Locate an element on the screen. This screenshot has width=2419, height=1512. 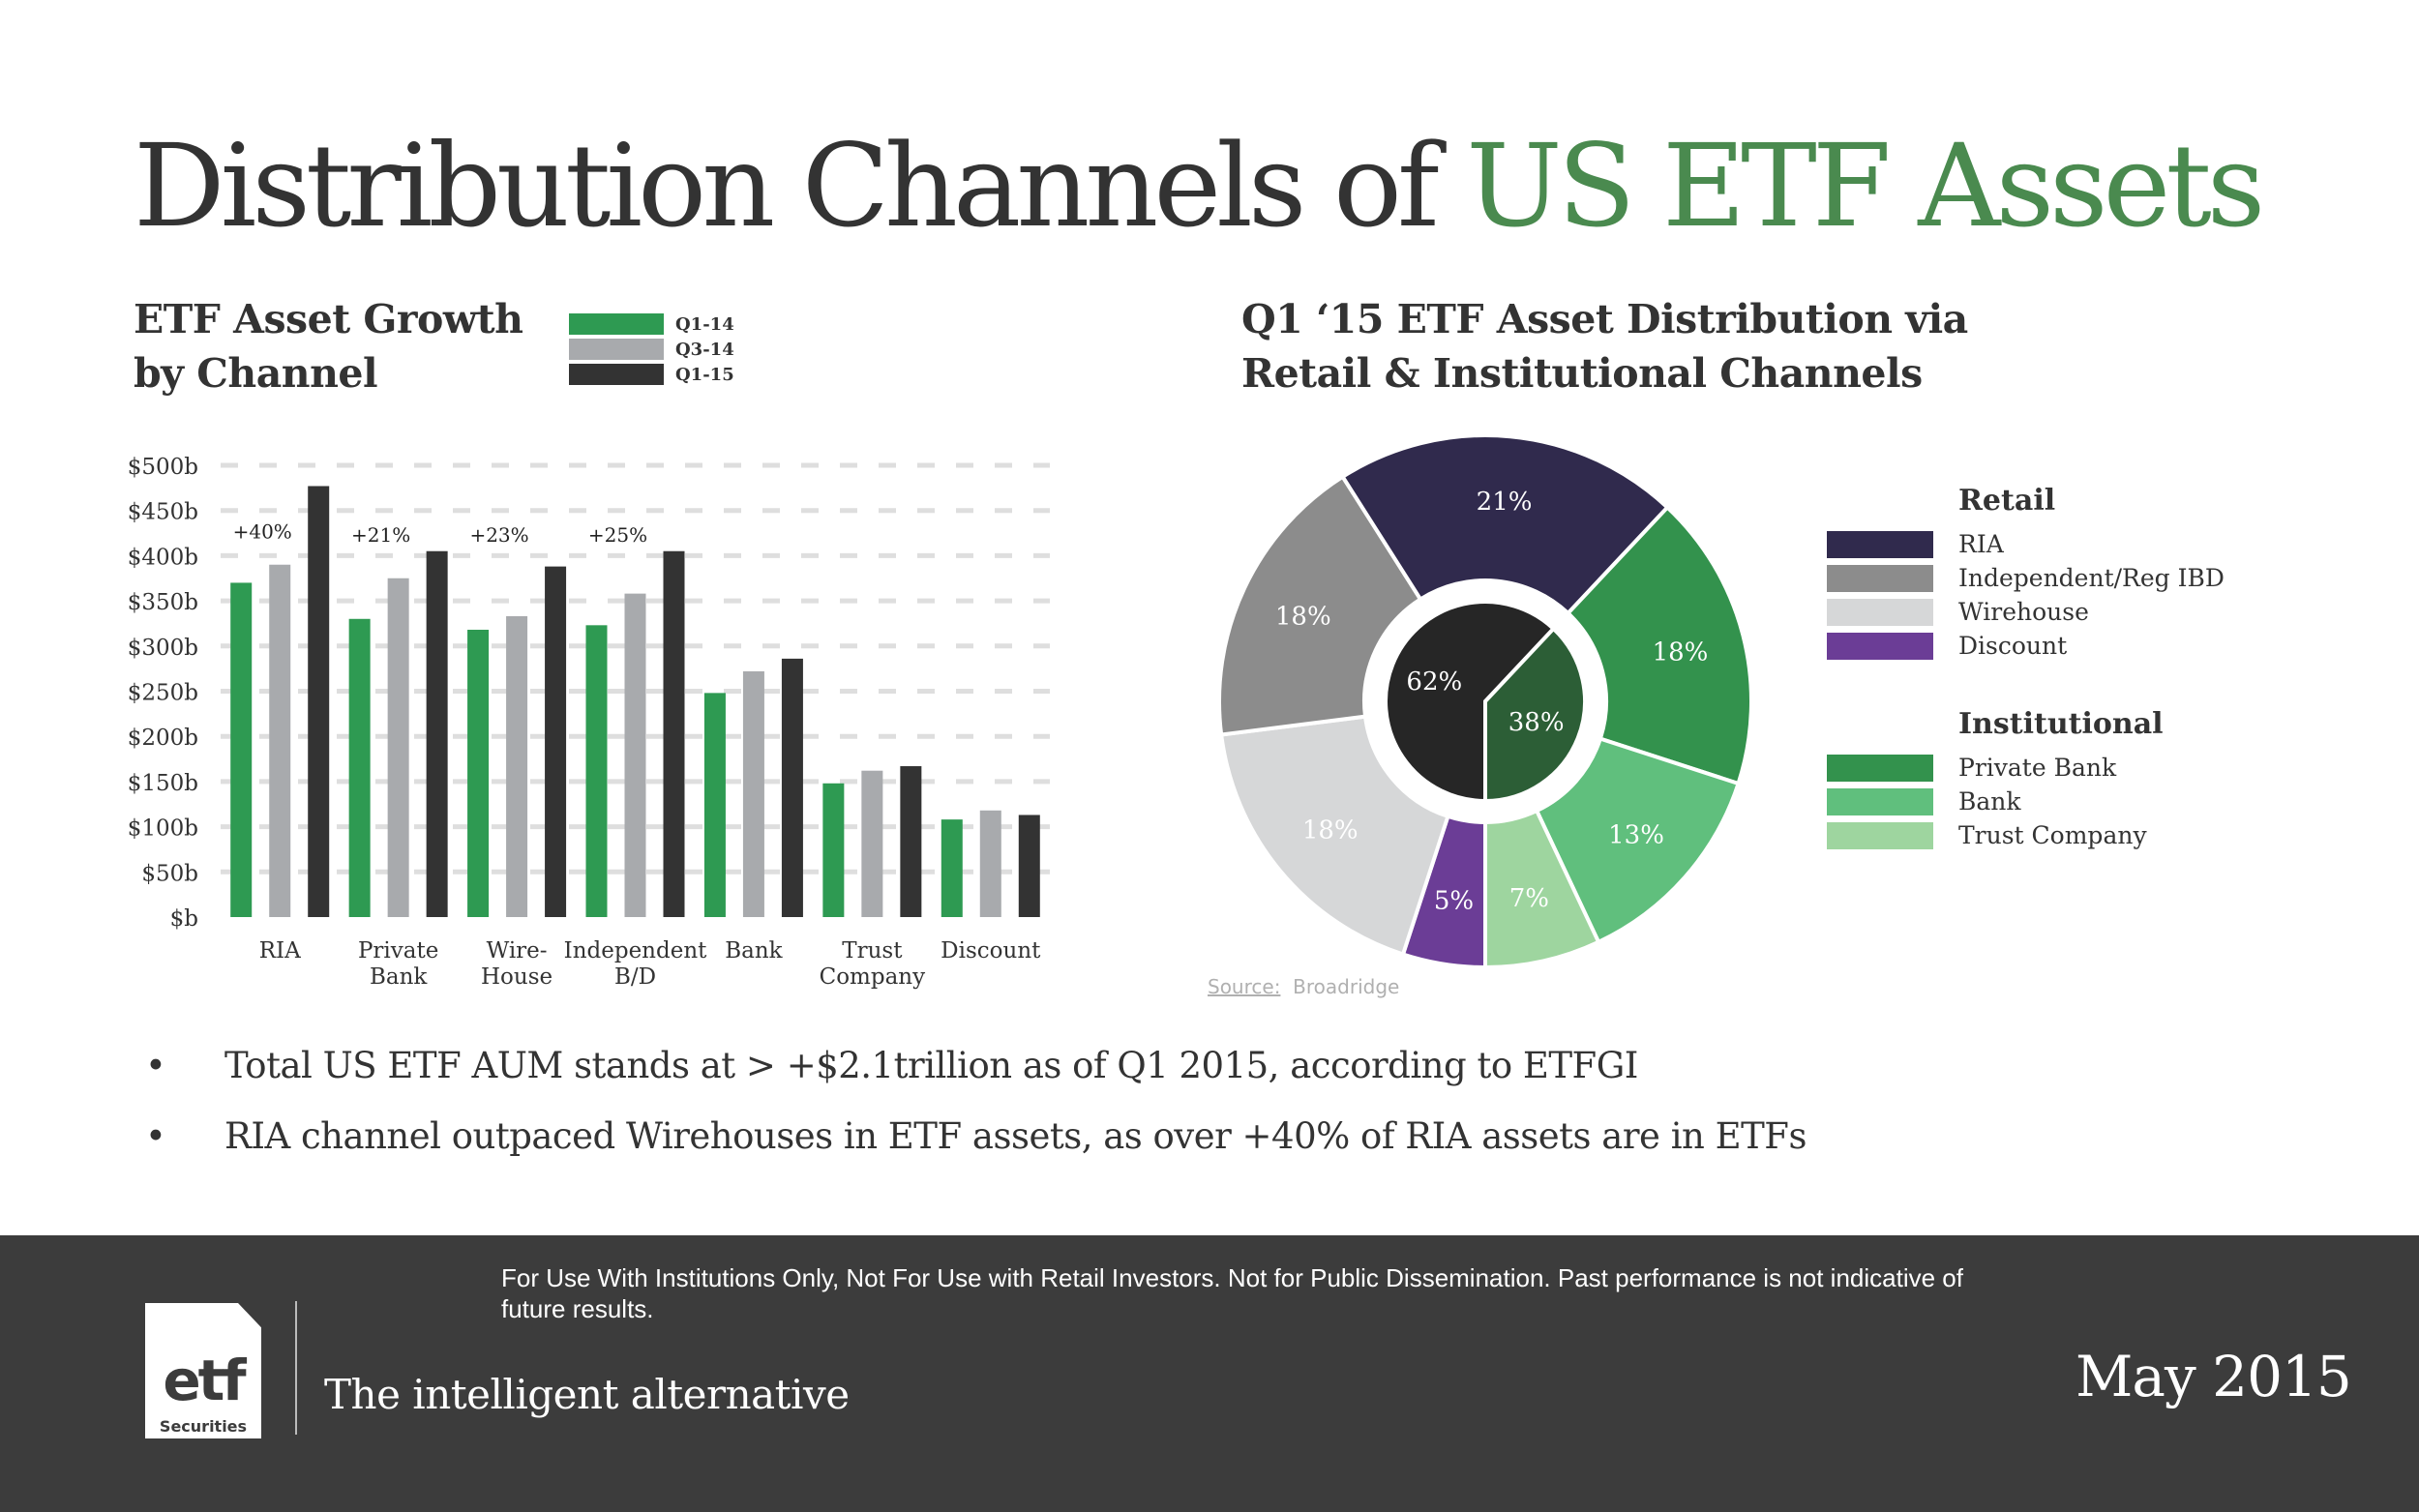
legend-heading-institutional: Institutional is located at coordinates (2061, 724).